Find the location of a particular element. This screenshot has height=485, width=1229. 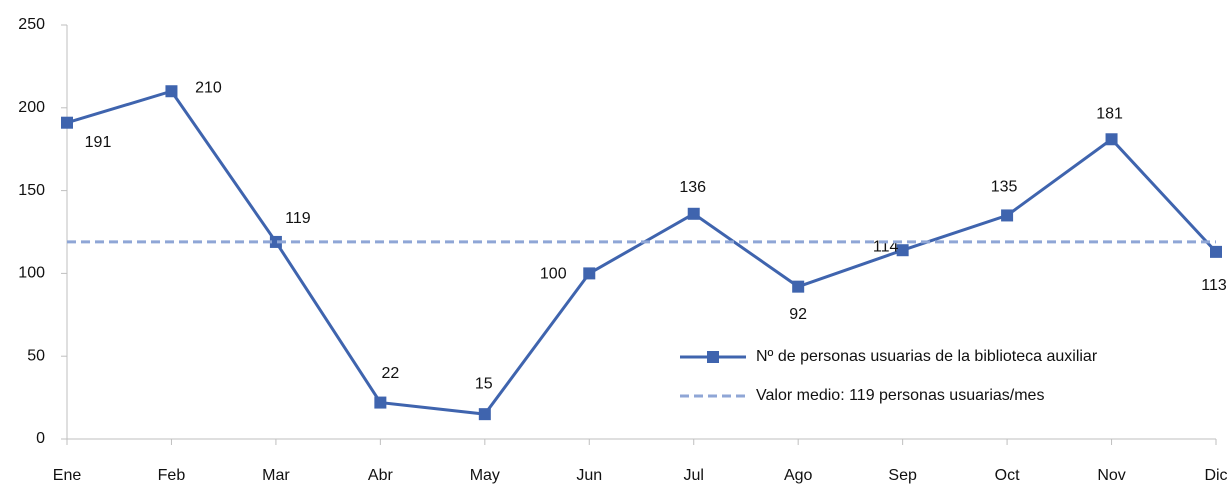

data-label: 210 is located at coordinates (208, 87).